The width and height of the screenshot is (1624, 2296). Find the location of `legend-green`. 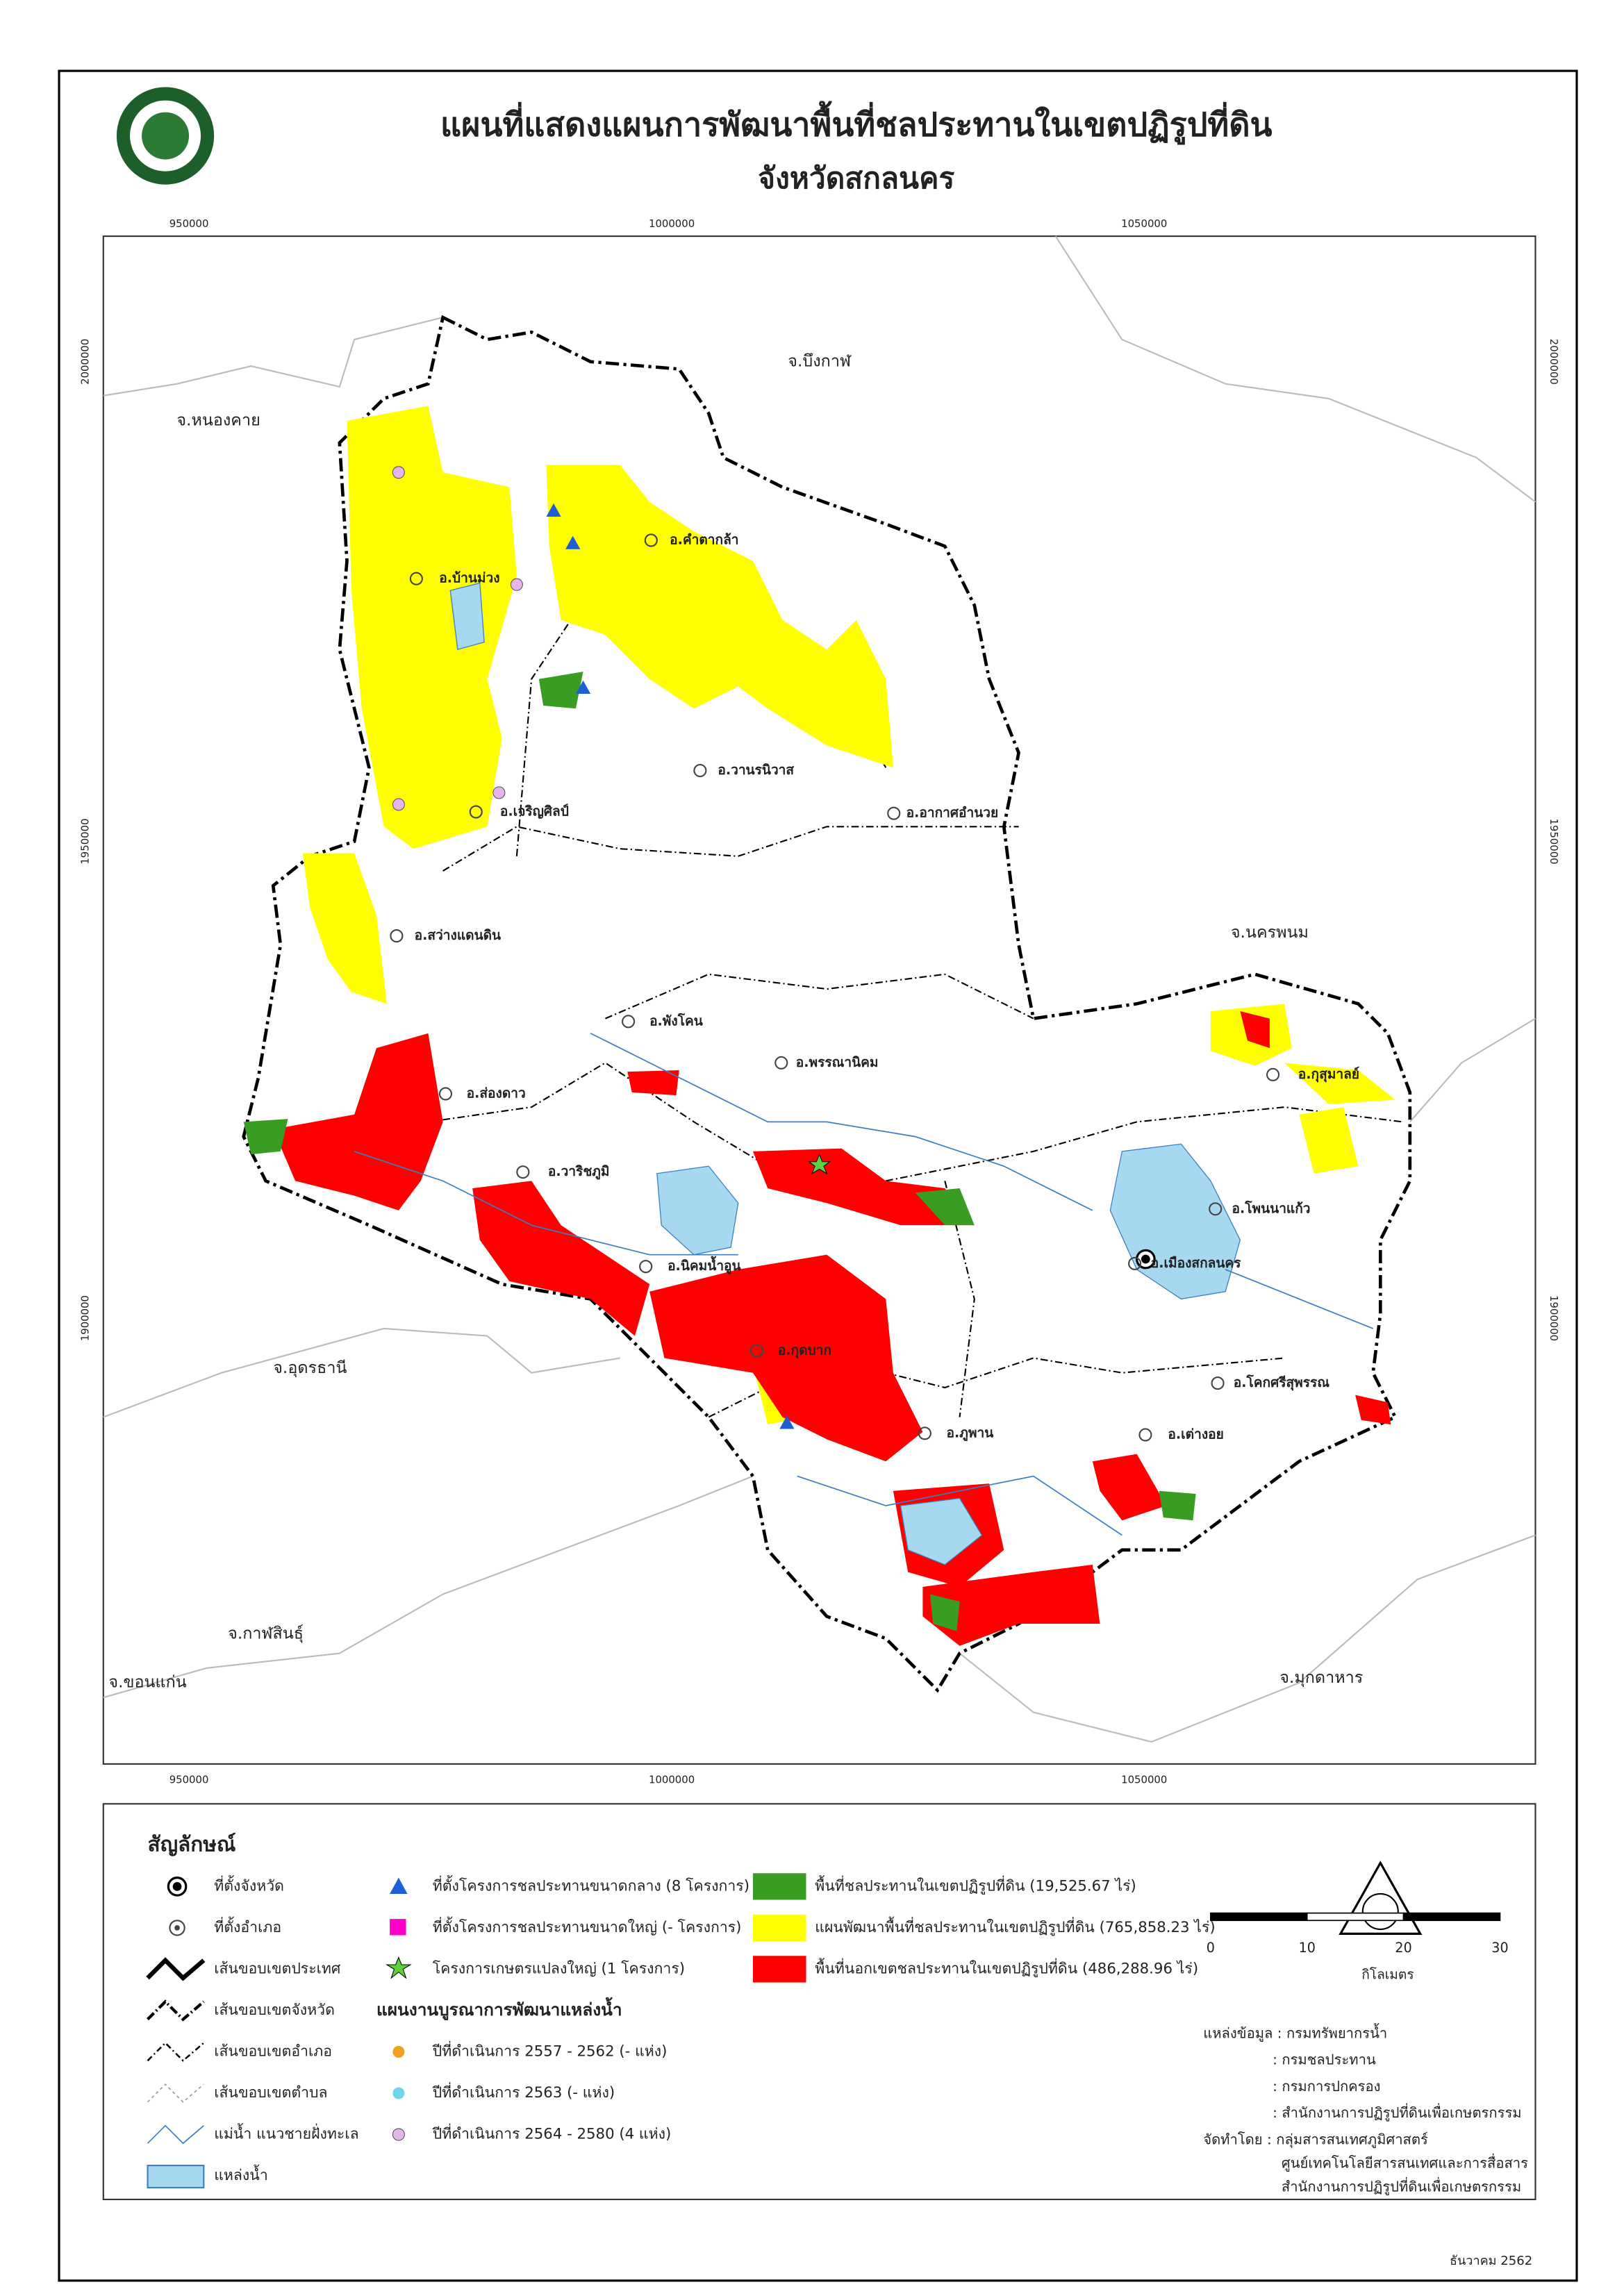

legend-green is located at coordinates (779, 1886).